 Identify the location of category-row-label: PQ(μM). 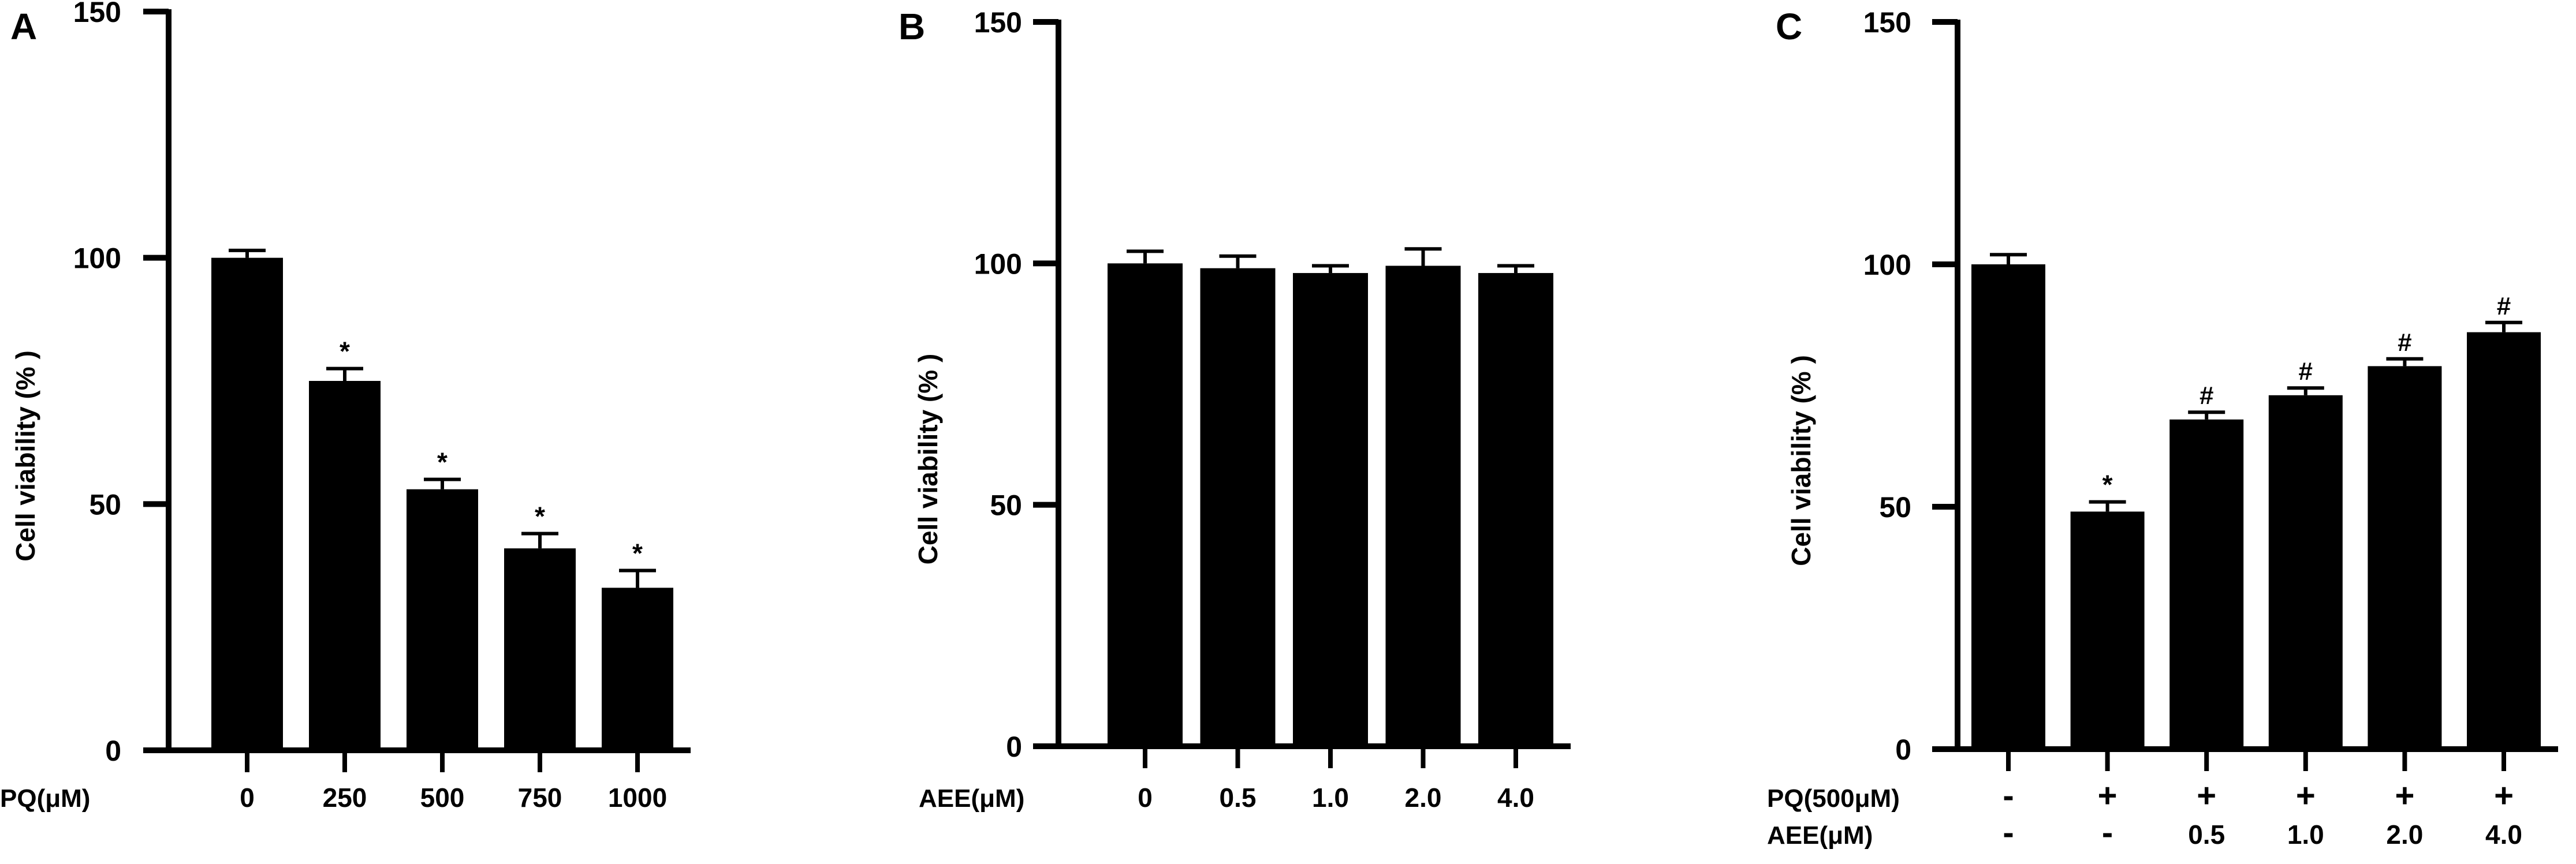
(45, 799).